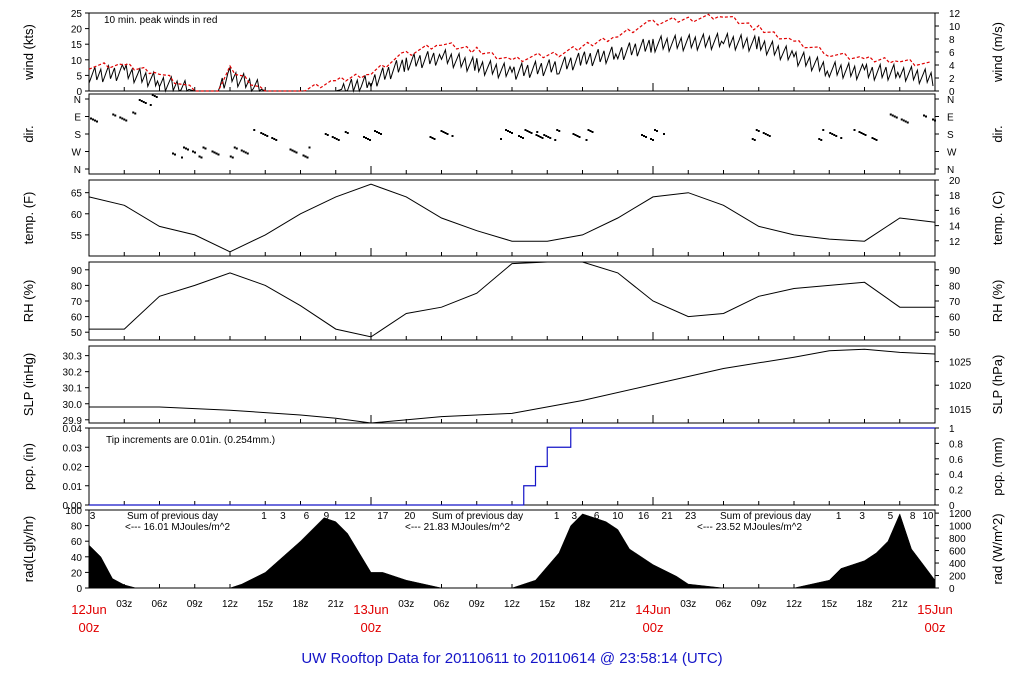 This screenshot has height=700, width=1024. I want to click on right-axis-label: pcp. (mm), so click(997, 466).